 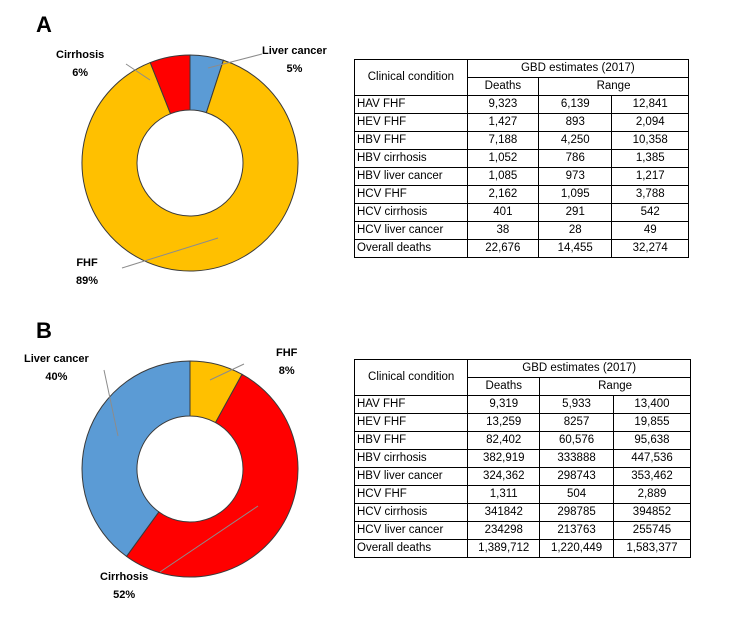 What do you see at coordinates (650, 194) in the screenshot?
I see `range-high-cell: 3,788` at bounding box center [650, 194].